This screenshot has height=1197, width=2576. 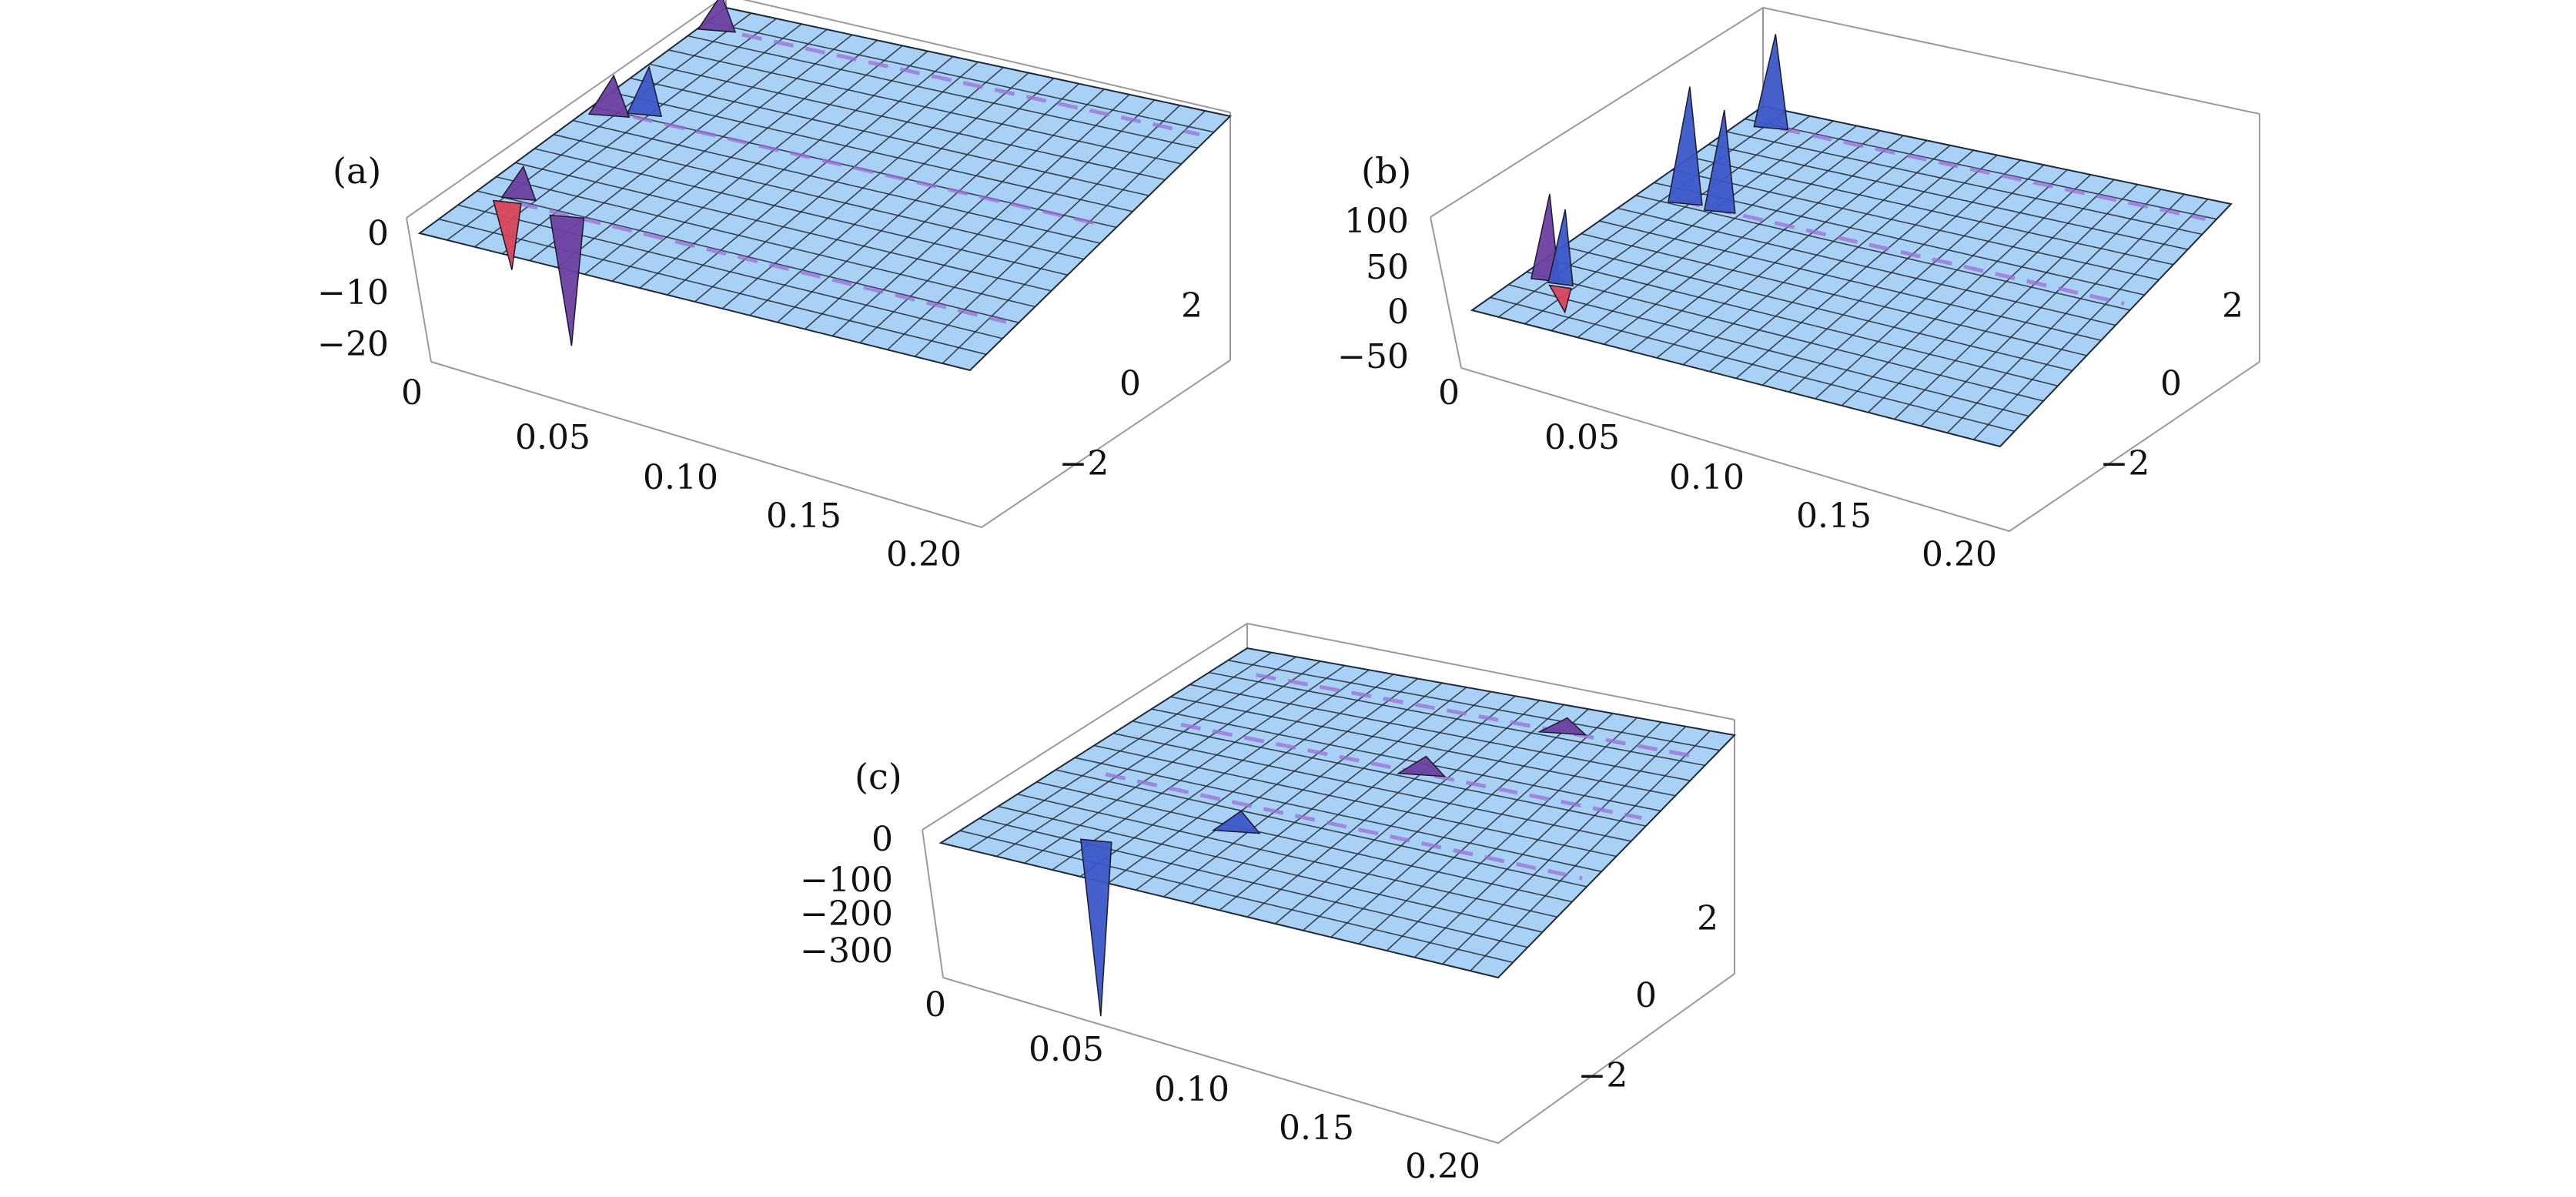 What do you see at coordinates (831, 444) in the screenshot?
I see `plot-box-bottom-edge-a` at bounding box center [831, 444].